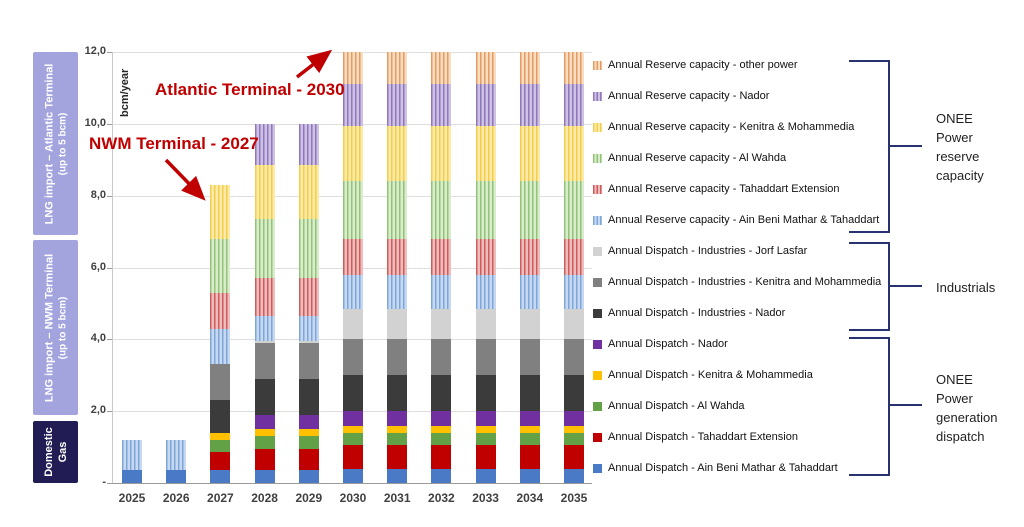 The height and width of the screenshot is (527, 1024). What do you see at coordinates (697, 158) in the screenshot?
I see `legend-label: Annual Reserve capacity - Al Wahda` at bounding box center [697, 158].